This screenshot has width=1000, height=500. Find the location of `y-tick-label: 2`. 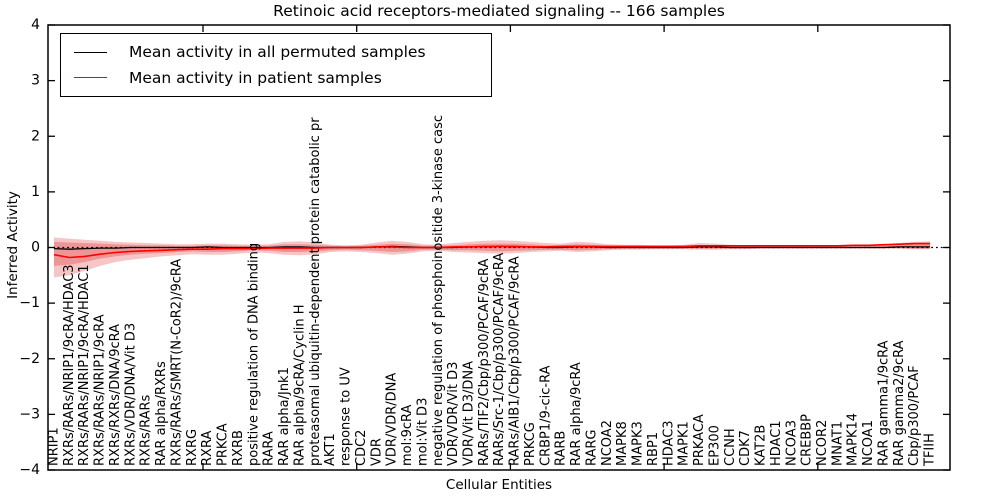

y-tick-label: 2 is located at coordinates (35, 136).